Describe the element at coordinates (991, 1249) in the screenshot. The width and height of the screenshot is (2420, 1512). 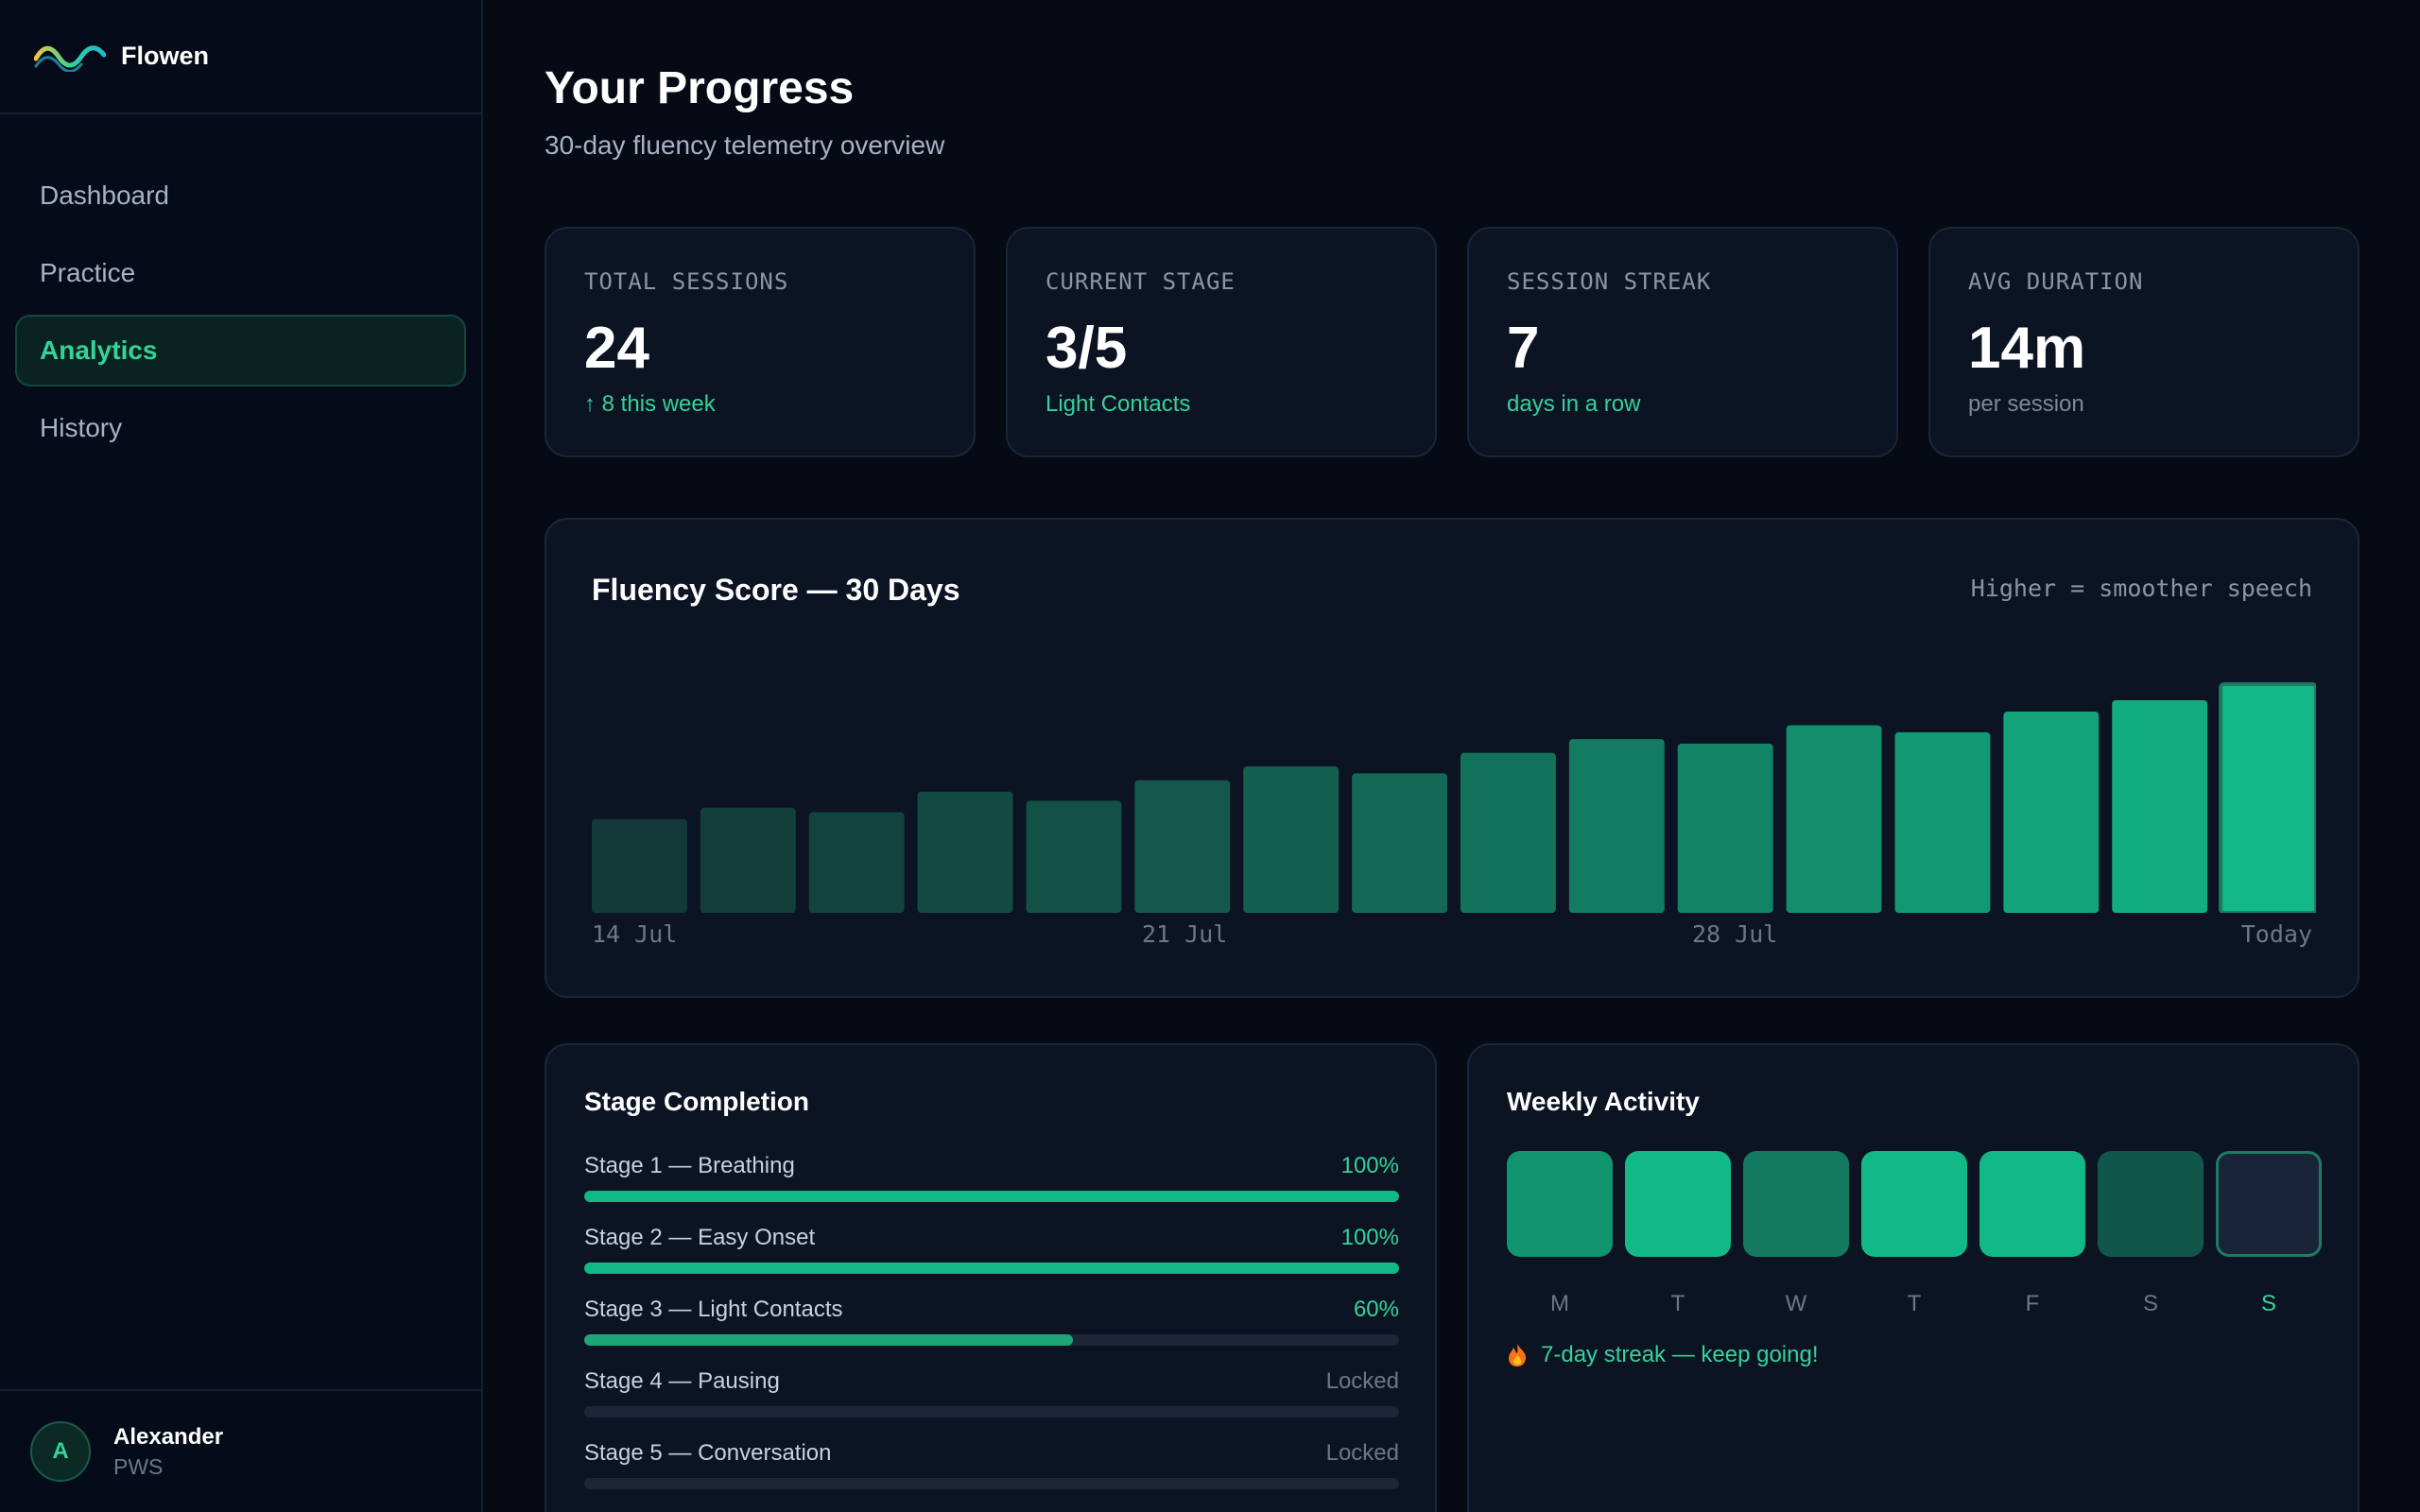
I see `stage-item: Stage 2 — Easy Onset 100%` at that location.